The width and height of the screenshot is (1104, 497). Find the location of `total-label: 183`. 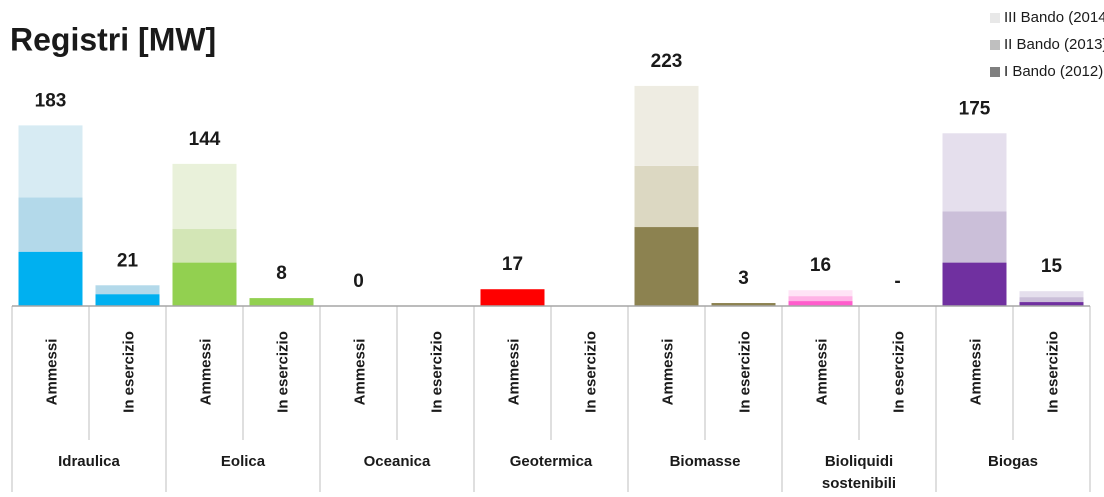

total-label: 183 is located at coordinates (51, 100).